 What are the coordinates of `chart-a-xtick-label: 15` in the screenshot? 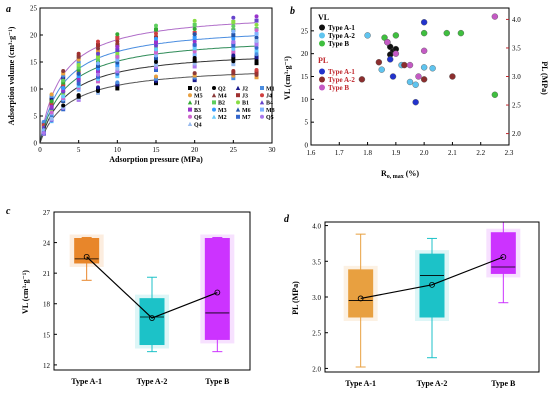 It's located at (157, 150).